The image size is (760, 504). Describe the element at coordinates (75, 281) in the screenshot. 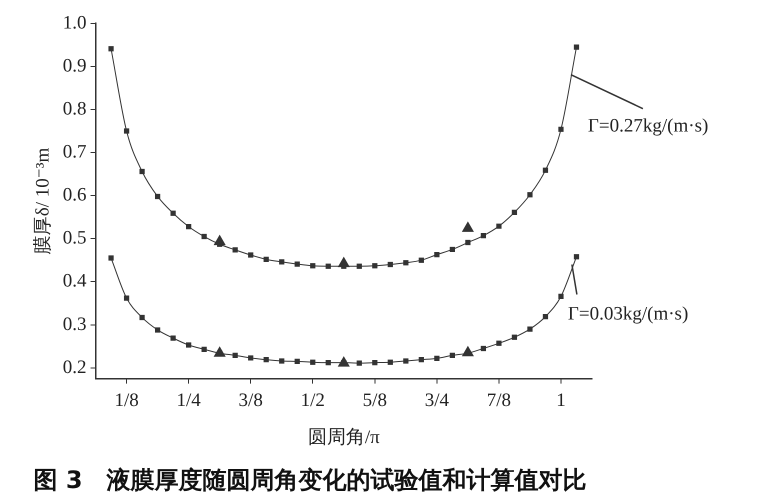

I see `y-tick-label: 0.4` at that location.